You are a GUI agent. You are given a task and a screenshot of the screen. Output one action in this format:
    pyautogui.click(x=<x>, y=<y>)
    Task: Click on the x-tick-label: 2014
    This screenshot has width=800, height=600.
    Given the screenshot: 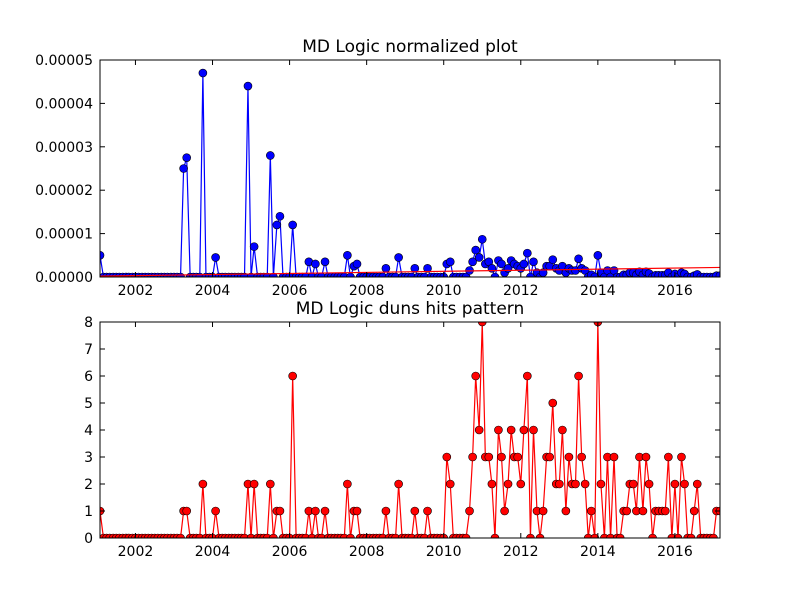 What is the action you would take?
    pyautogui.click(x=598, y=552)
    